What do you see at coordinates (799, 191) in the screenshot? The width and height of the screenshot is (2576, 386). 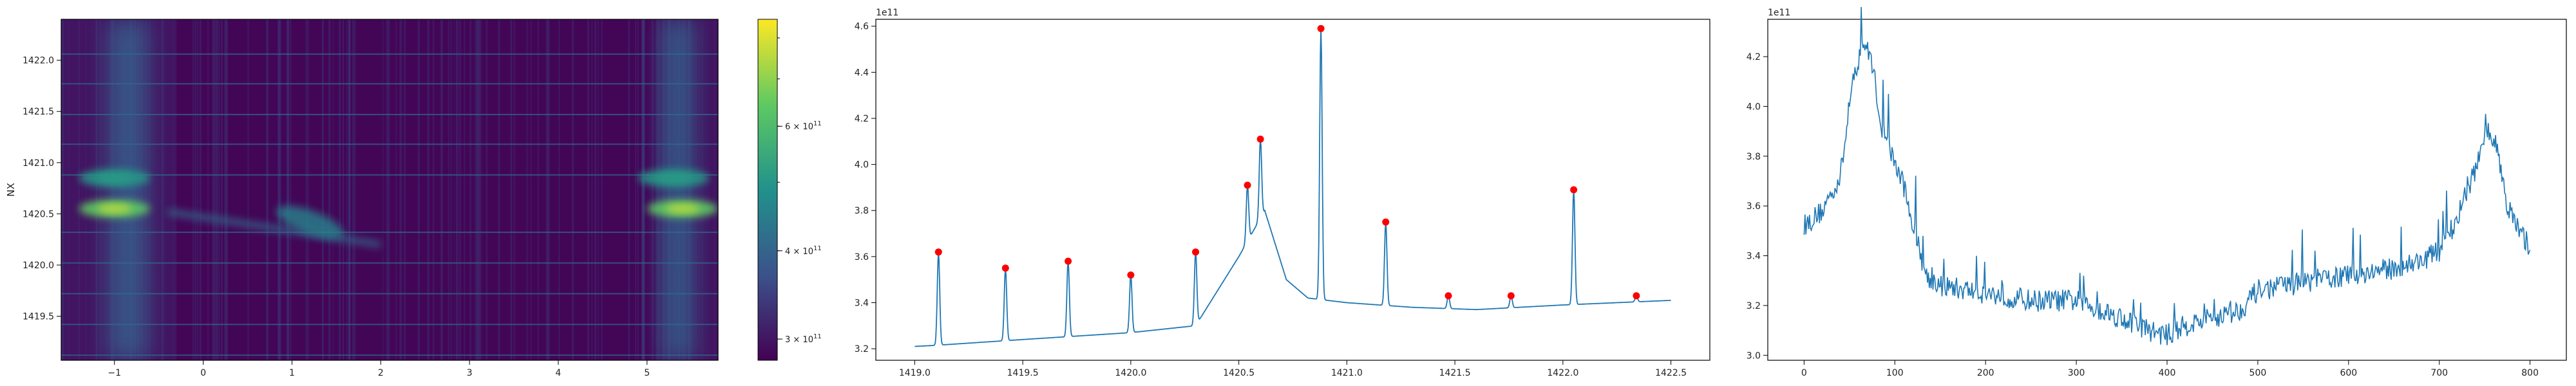 I see `colorbar-ticks: 3 × 1011 4 × 1011 6 × 1011` at bounding box center [799, 191].